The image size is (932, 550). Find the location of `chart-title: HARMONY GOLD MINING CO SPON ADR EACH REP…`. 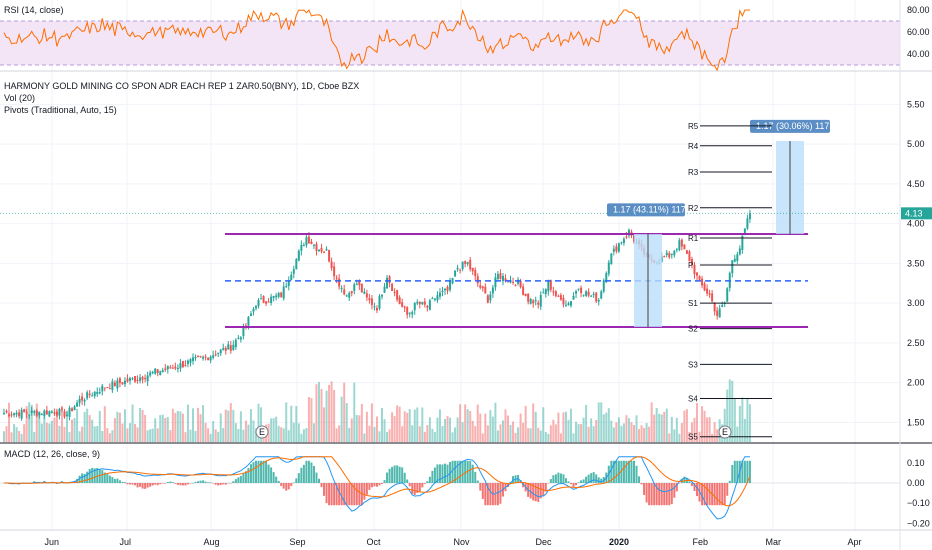

chart-title: HARMONY GOLD MINING CO SPON ADR EACH REP… is located at coordinates (182, 86).